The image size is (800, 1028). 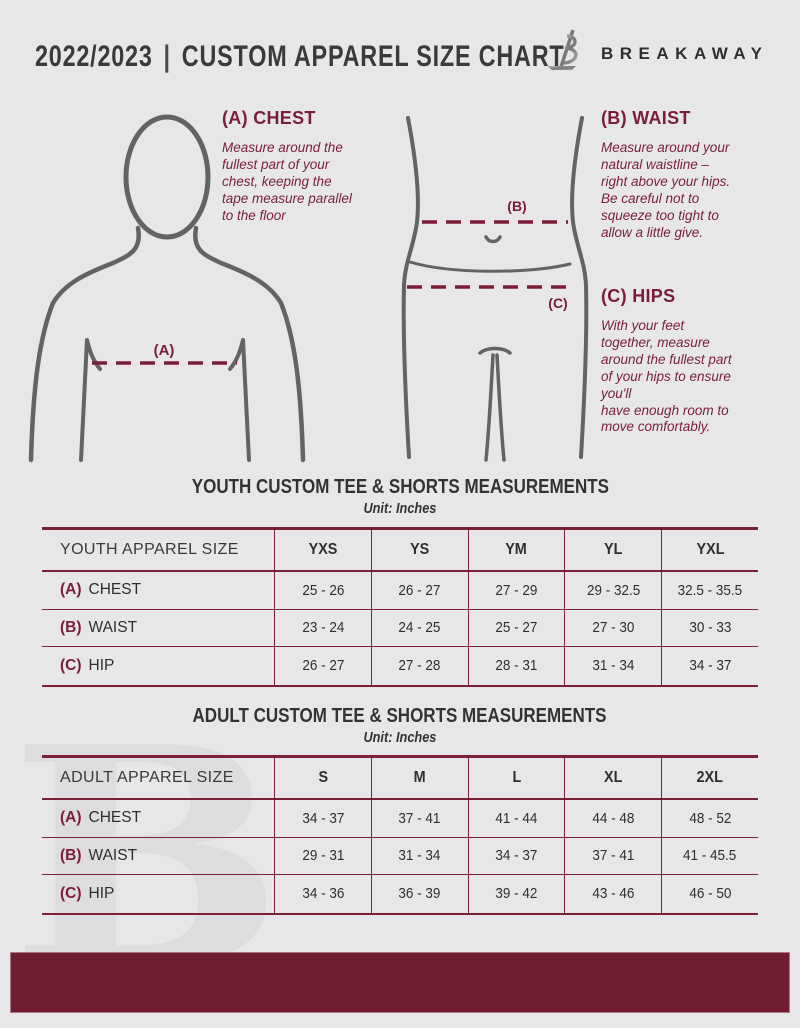 What do you see at coordinates (500, 407) in the screenshot?
I see `figure-right-inner-leg` at bounding box center [500, 407].